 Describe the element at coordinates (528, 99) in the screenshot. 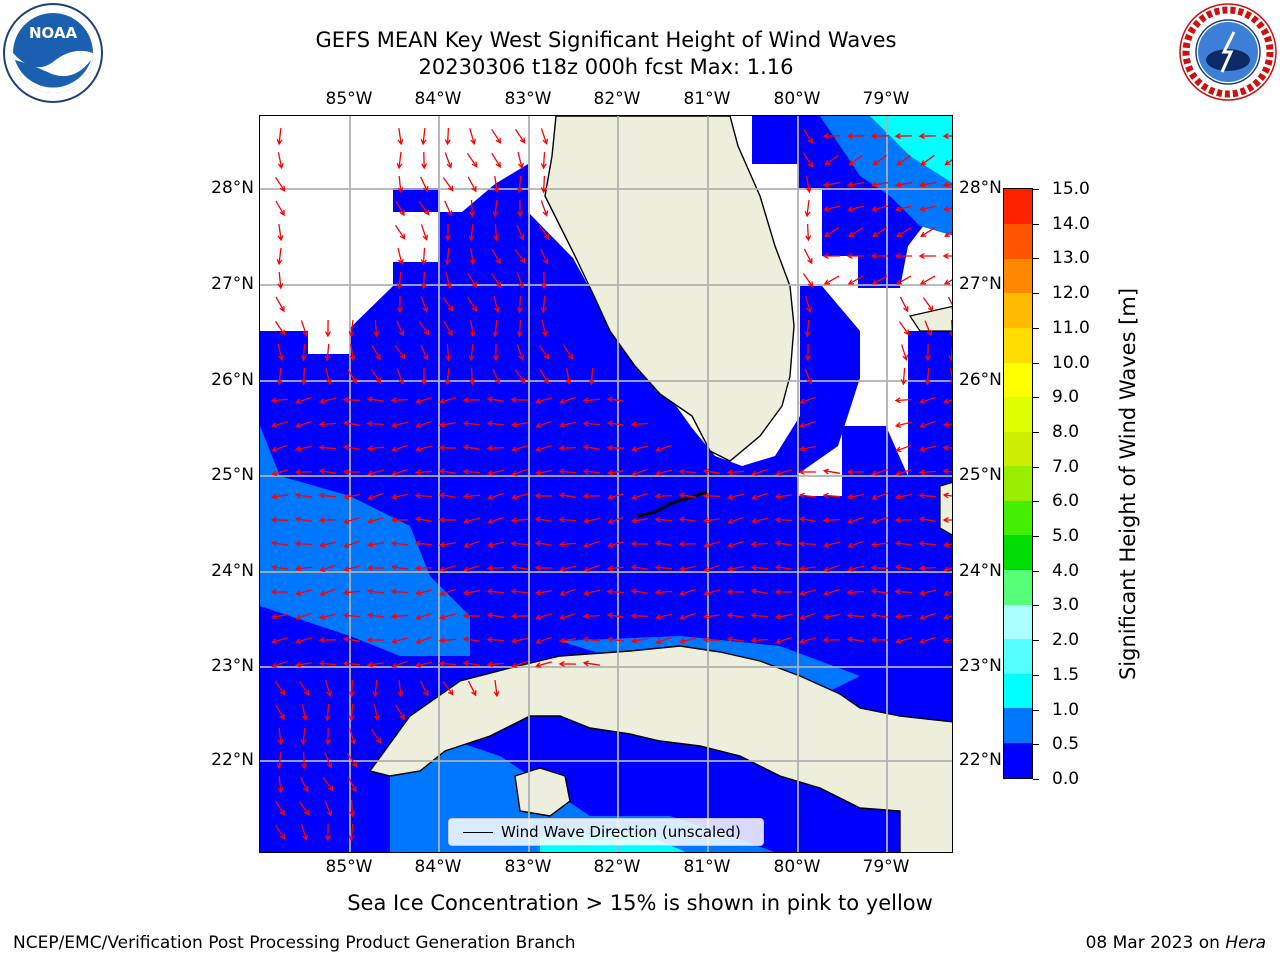

I see `lon-label-top: 83°W` at that location.